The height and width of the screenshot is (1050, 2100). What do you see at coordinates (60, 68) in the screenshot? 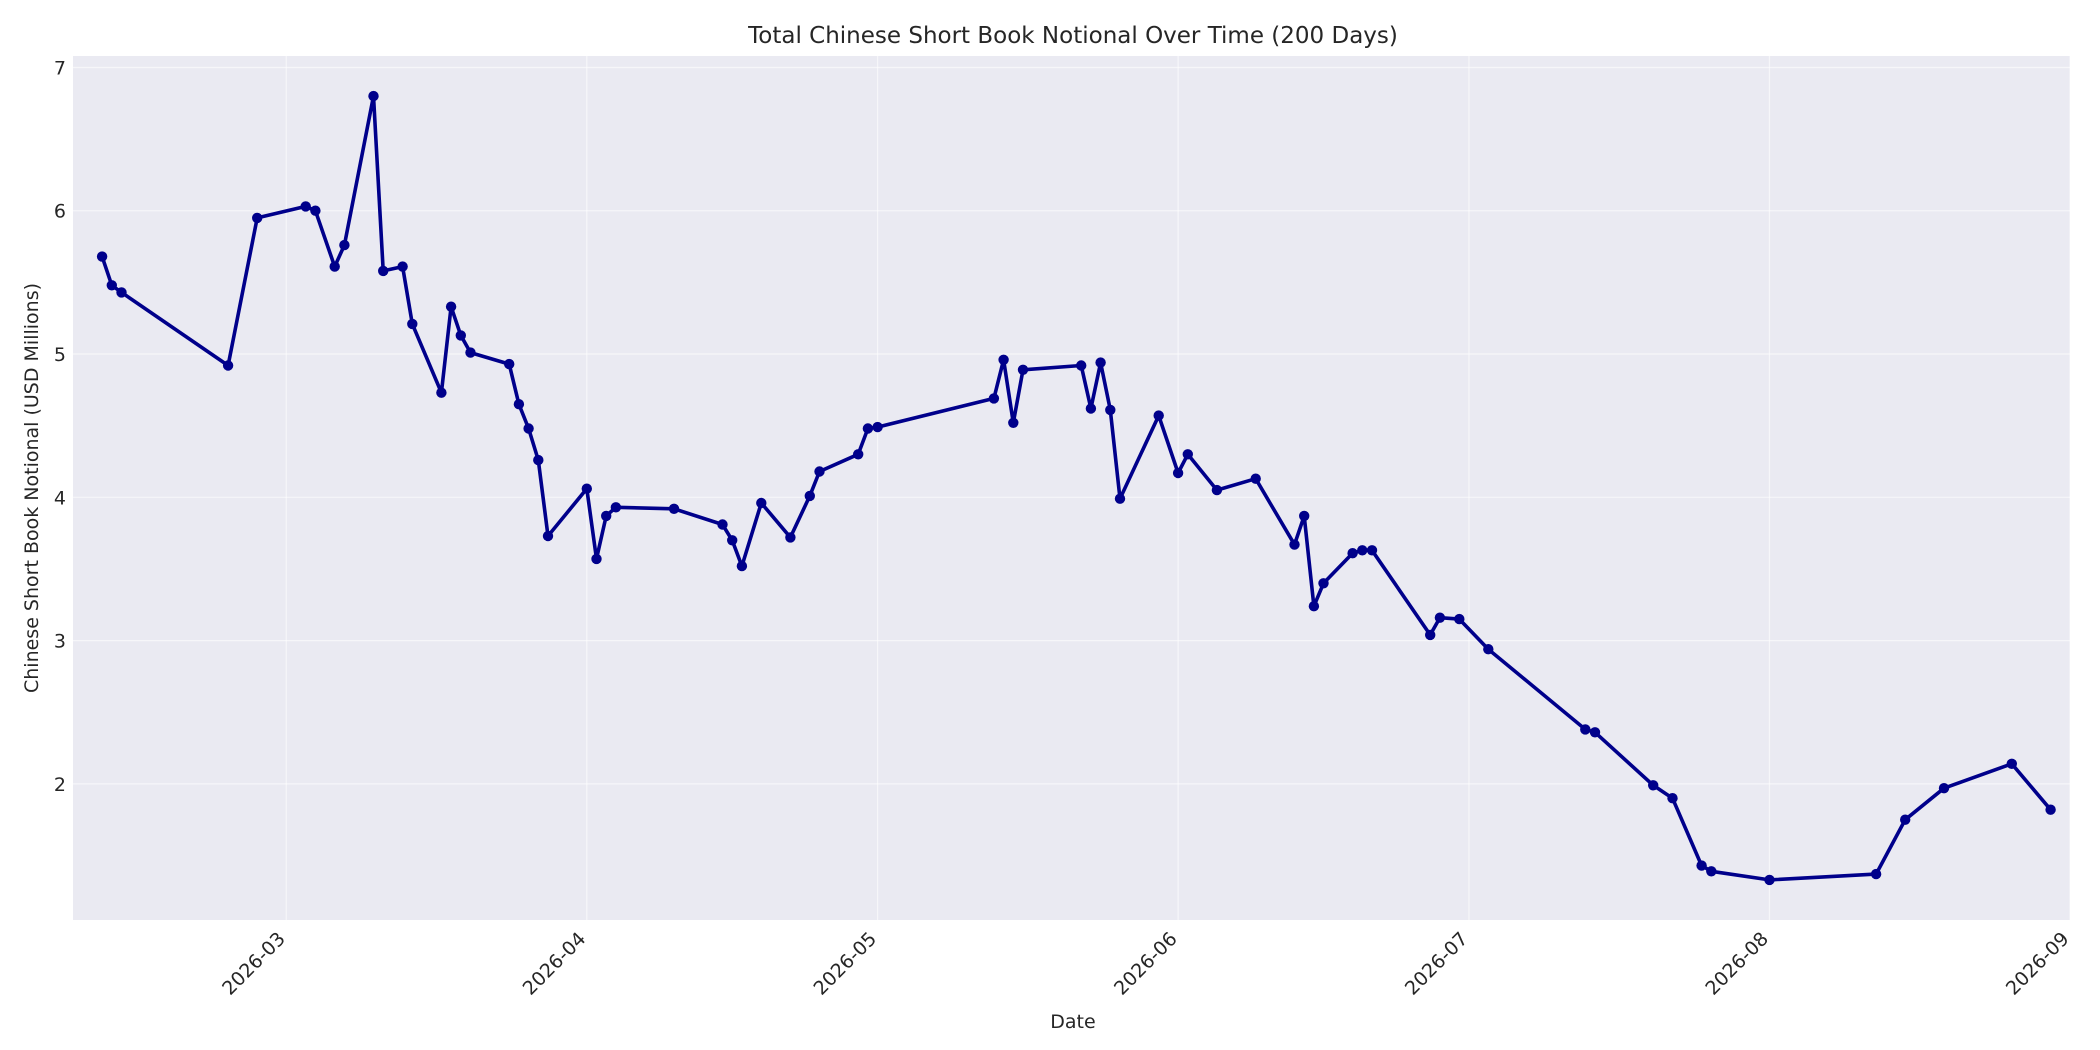
I see `y-tick-label-5: 7` at bounding box center [60, 68].